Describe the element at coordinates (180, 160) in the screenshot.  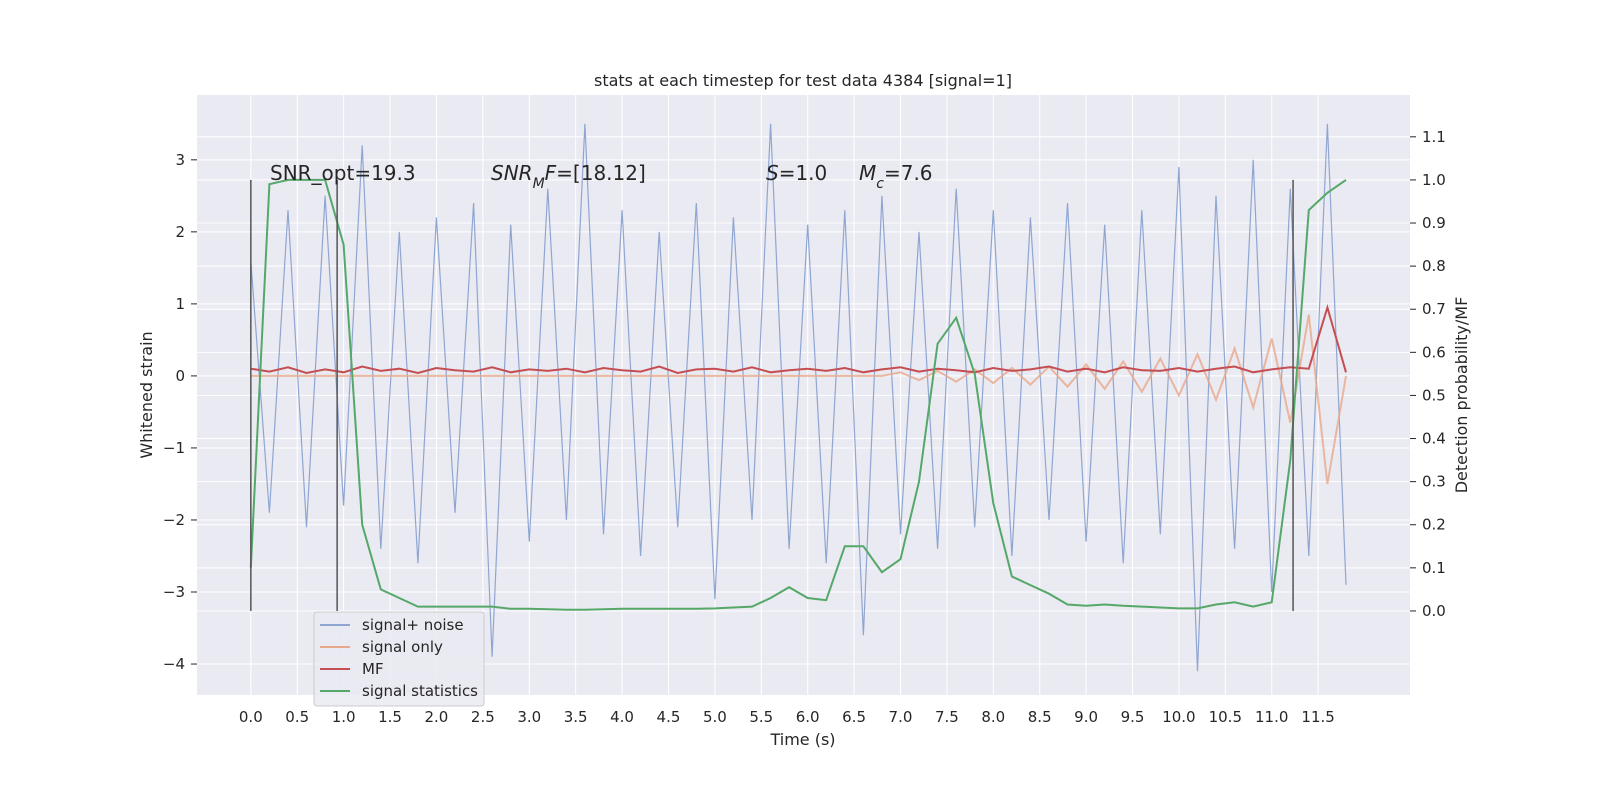
I see `y-tick-label: 3` at that location.